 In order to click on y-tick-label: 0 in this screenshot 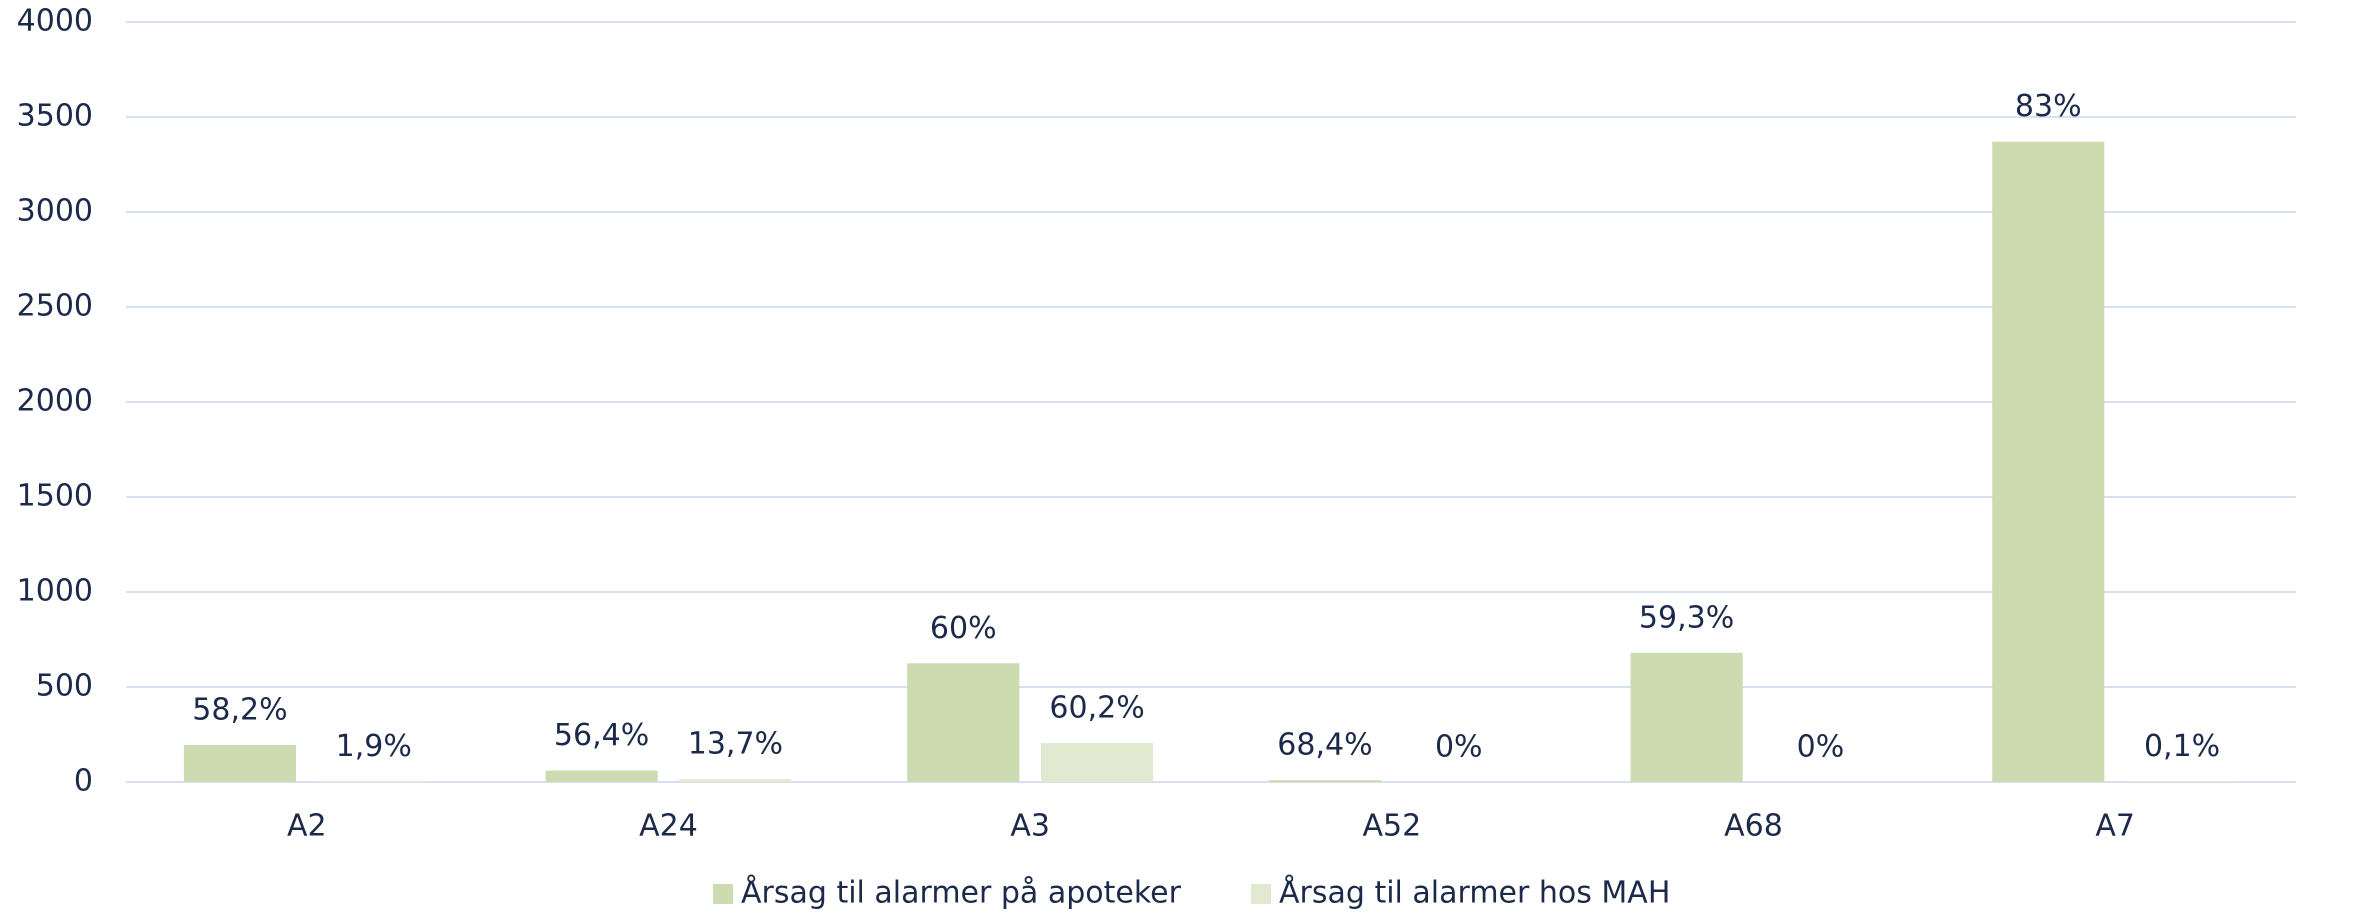, I will do `click(83, 781)`.